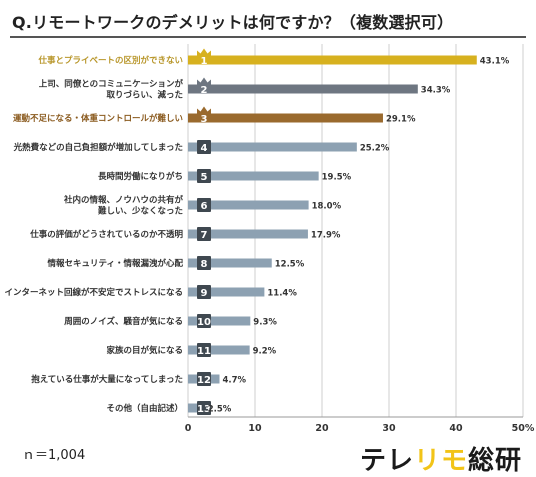 The image size is (536, 477). What do you see at coordinates (495, 62) in the screenshot?
I see `value-label: 43.1%` at bounding box center [495, 62].